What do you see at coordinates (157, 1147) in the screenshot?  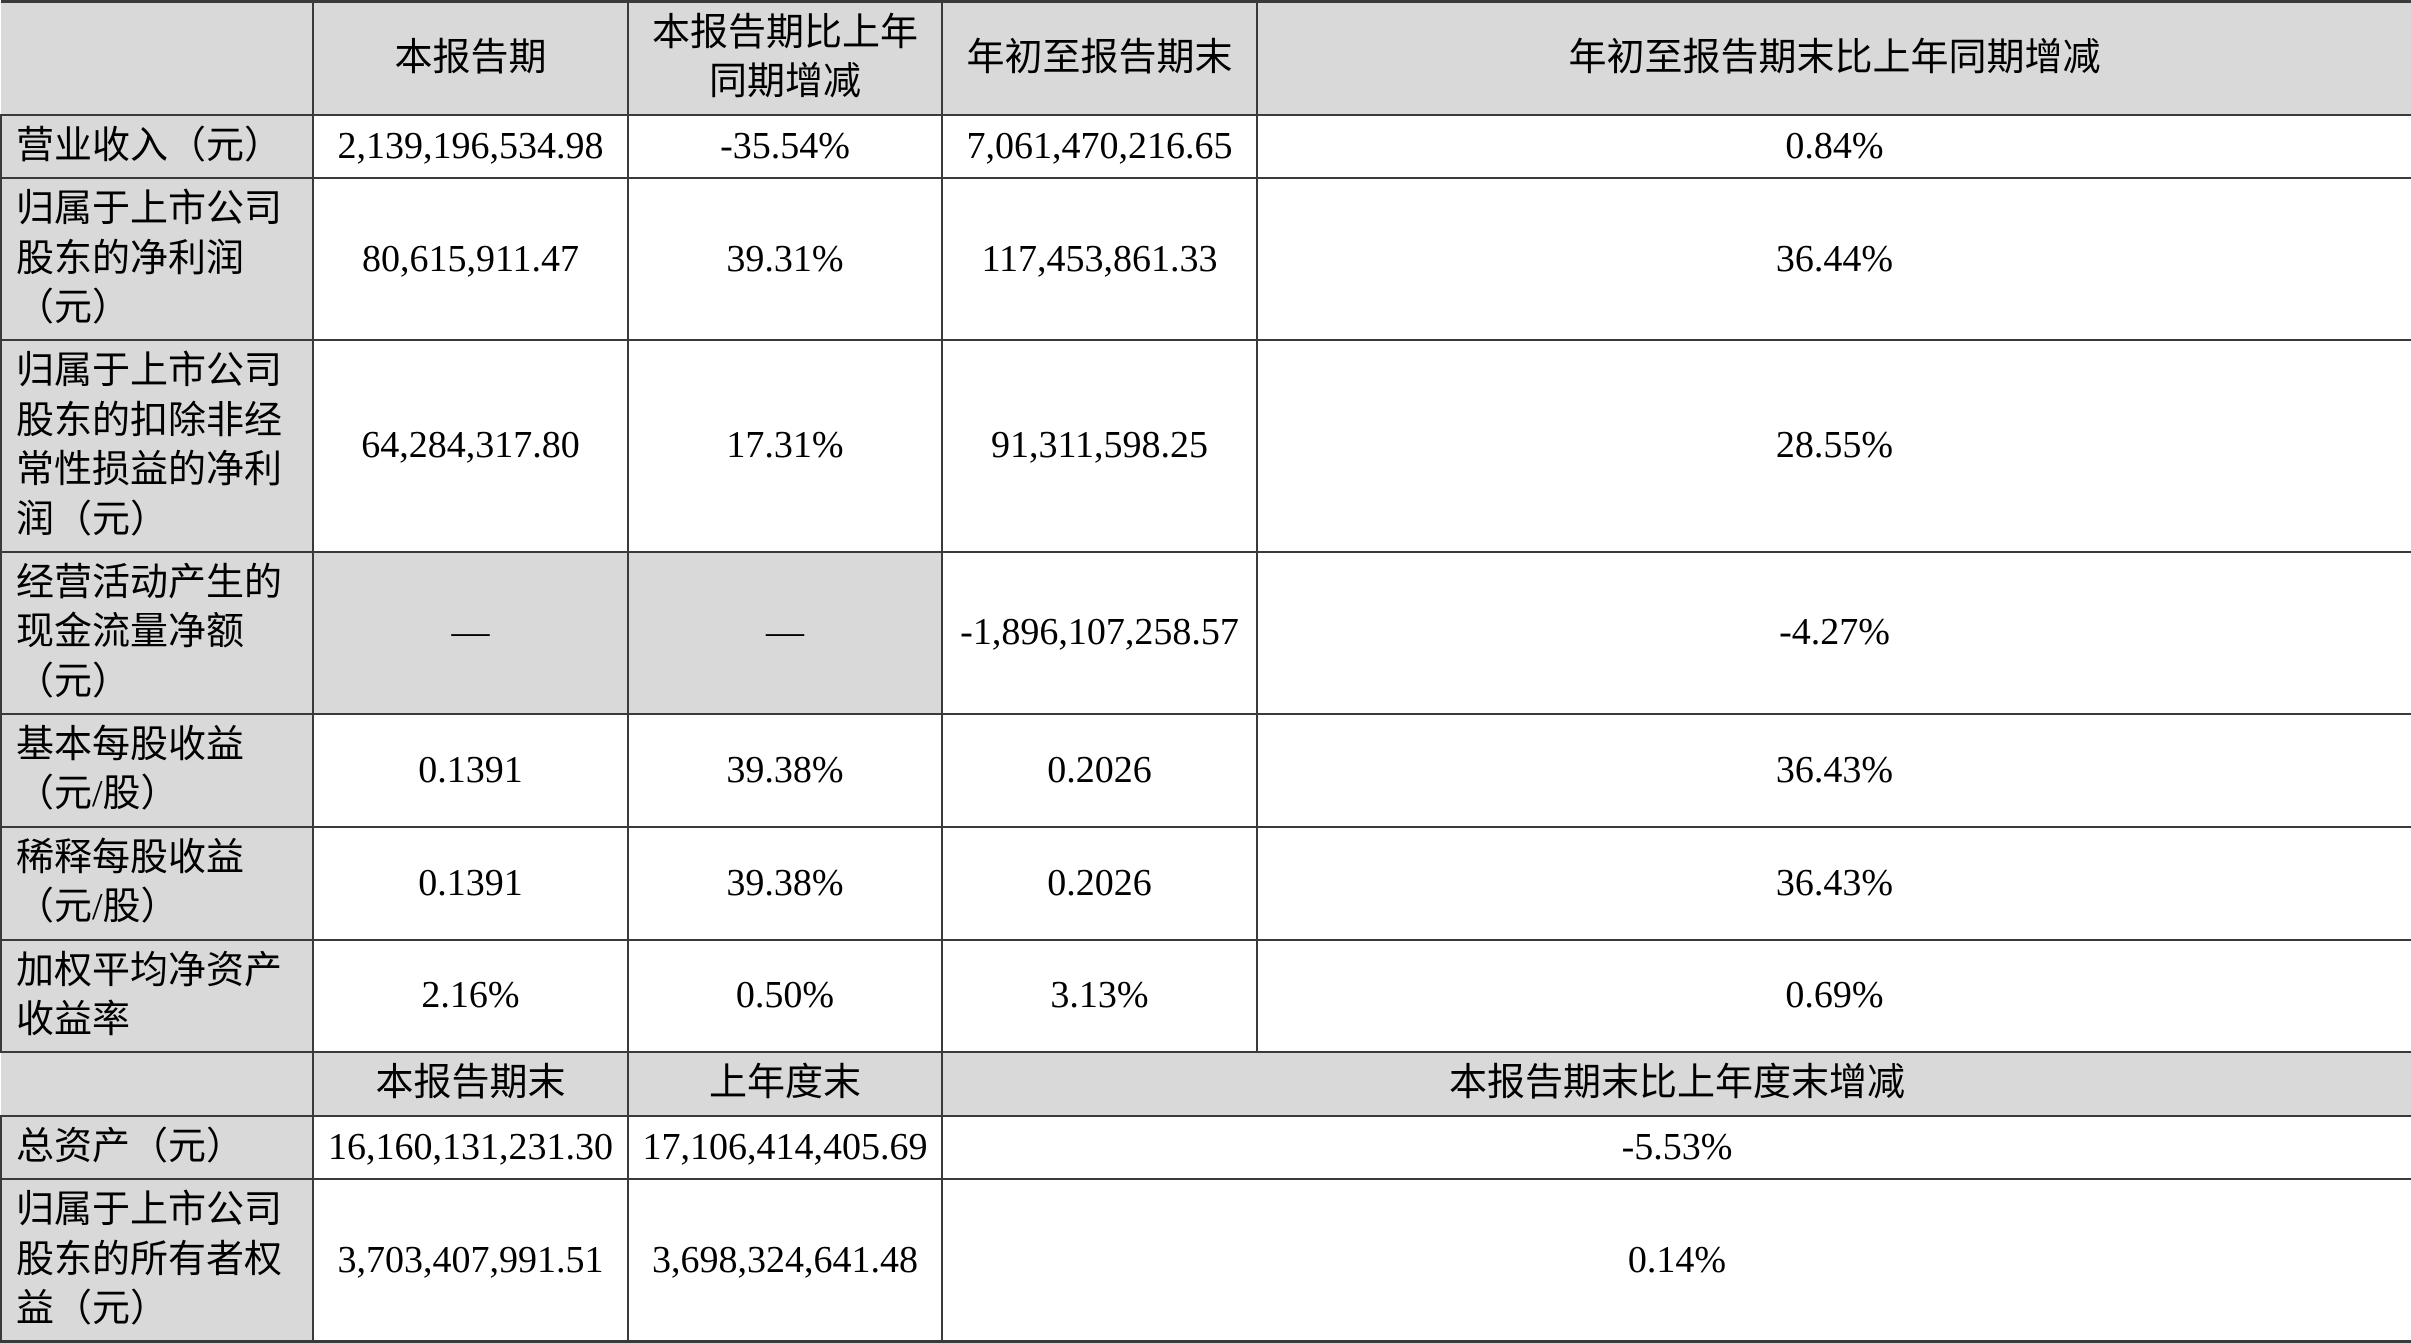 I see `row-label-total-assets: 总资产（元）` at bounding box center [157, 1147].